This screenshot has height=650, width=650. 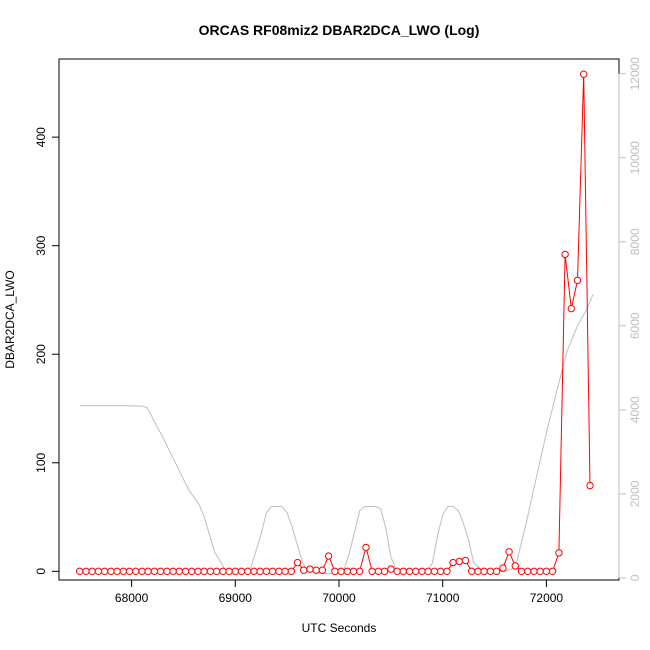 What do you see at coordinates (635, 577) in the screenshot?
I see `y2-tick-label: 0` at bounding box center [635, 577].